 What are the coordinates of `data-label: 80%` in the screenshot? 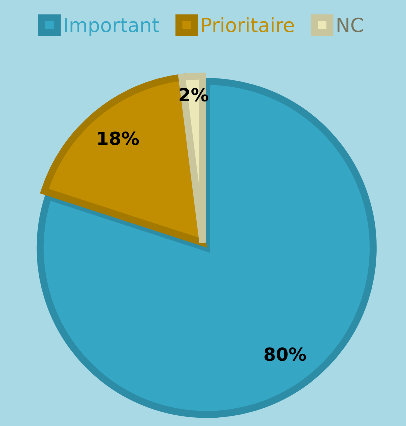 It's located at (285, 355).